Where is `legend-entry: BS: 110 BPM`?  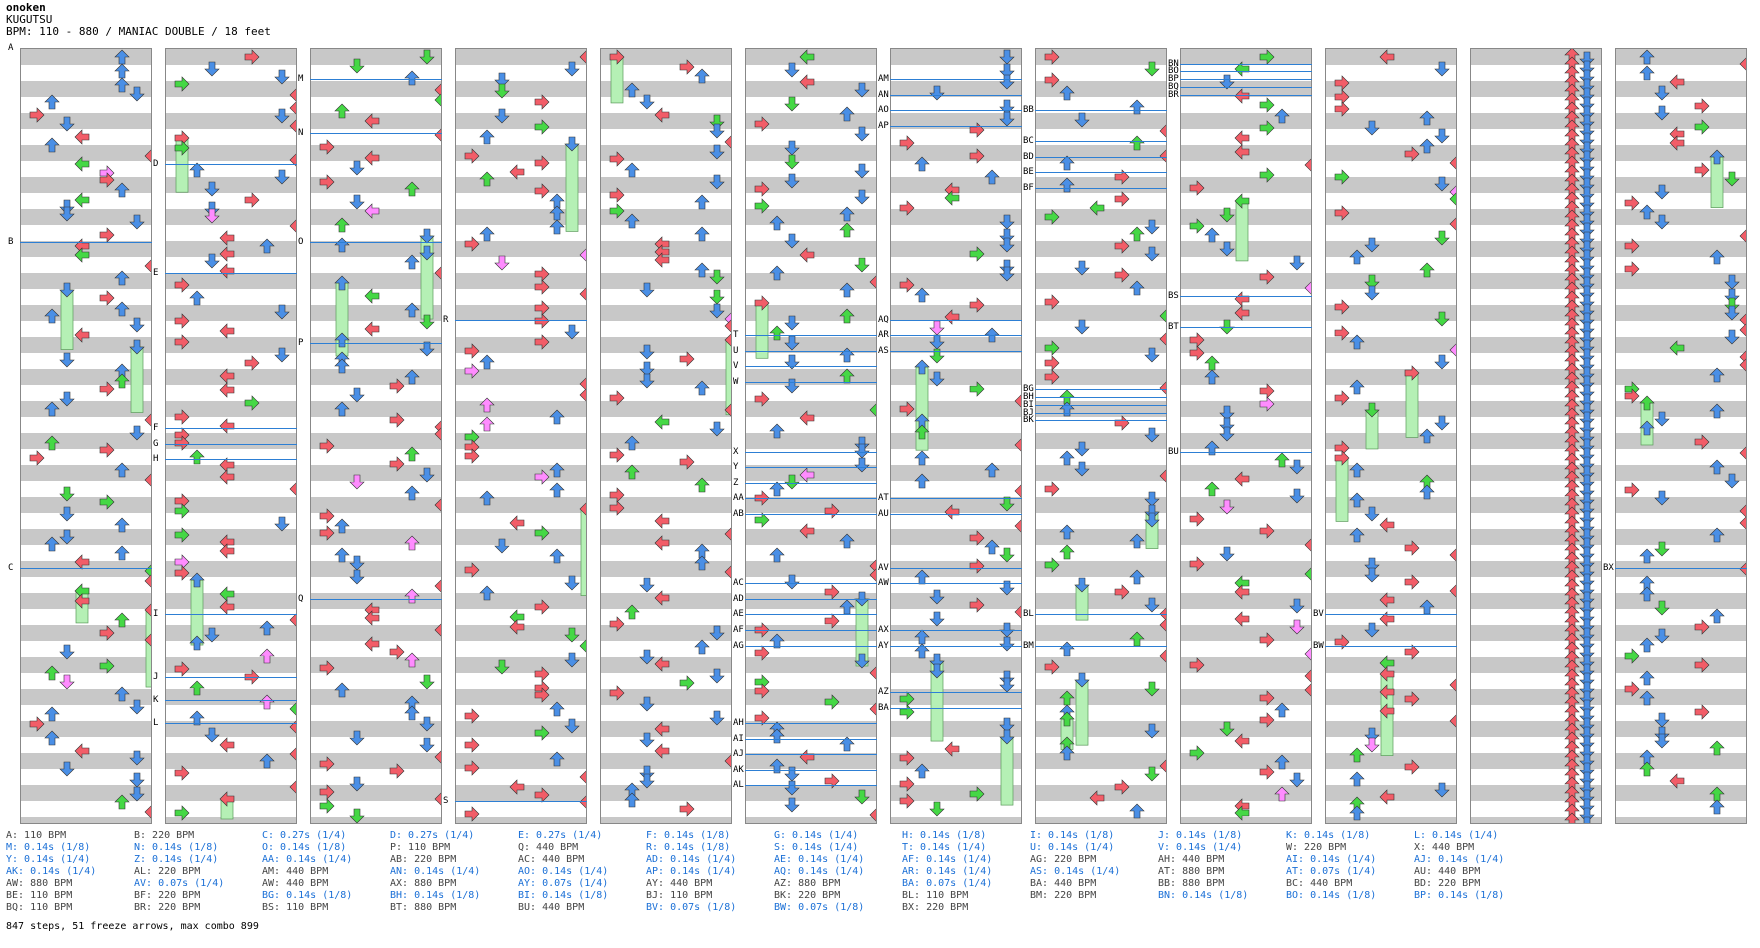
legend-entry: BS: 110 BPM is located at coordinates (295, 907).